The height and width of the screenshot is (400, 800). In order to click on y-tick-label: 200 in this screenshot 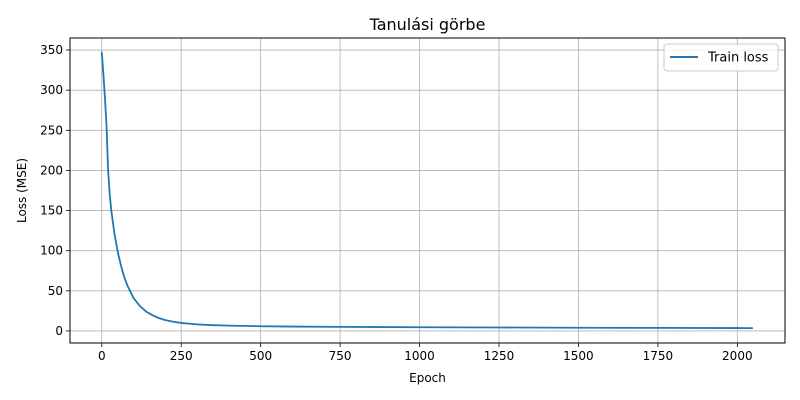, I will do `click(51, 170)`.